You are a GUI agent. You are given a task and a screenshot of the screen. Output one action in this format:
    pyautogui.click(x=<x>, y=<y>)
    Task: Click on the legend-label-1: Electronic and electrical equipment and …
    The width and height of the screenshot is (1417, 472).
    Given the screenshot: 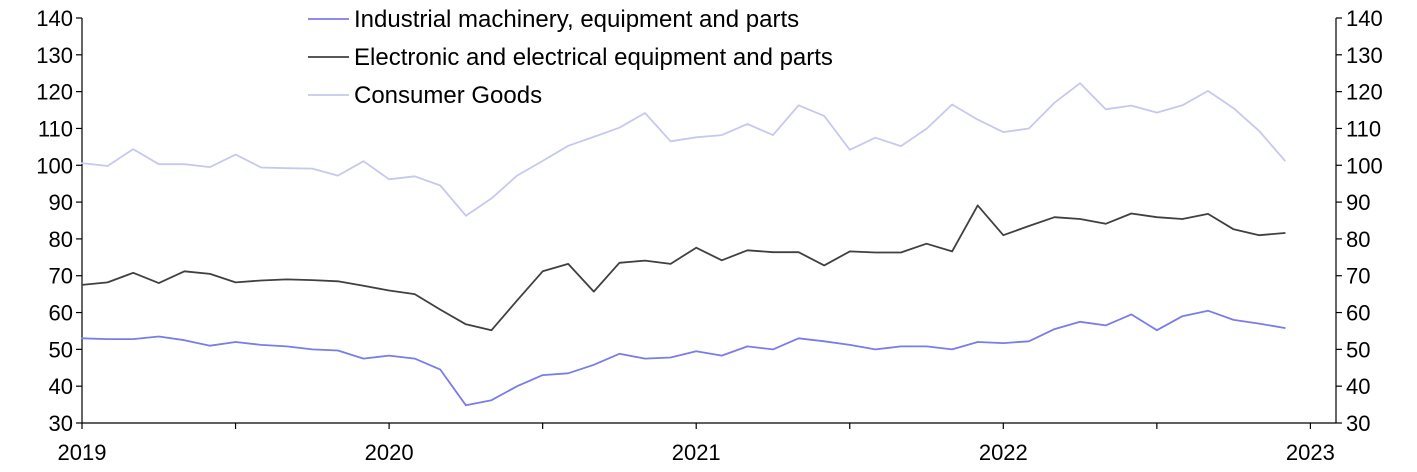 What is the action you would take?
    pyautogui.click(x=593, y=57)
    